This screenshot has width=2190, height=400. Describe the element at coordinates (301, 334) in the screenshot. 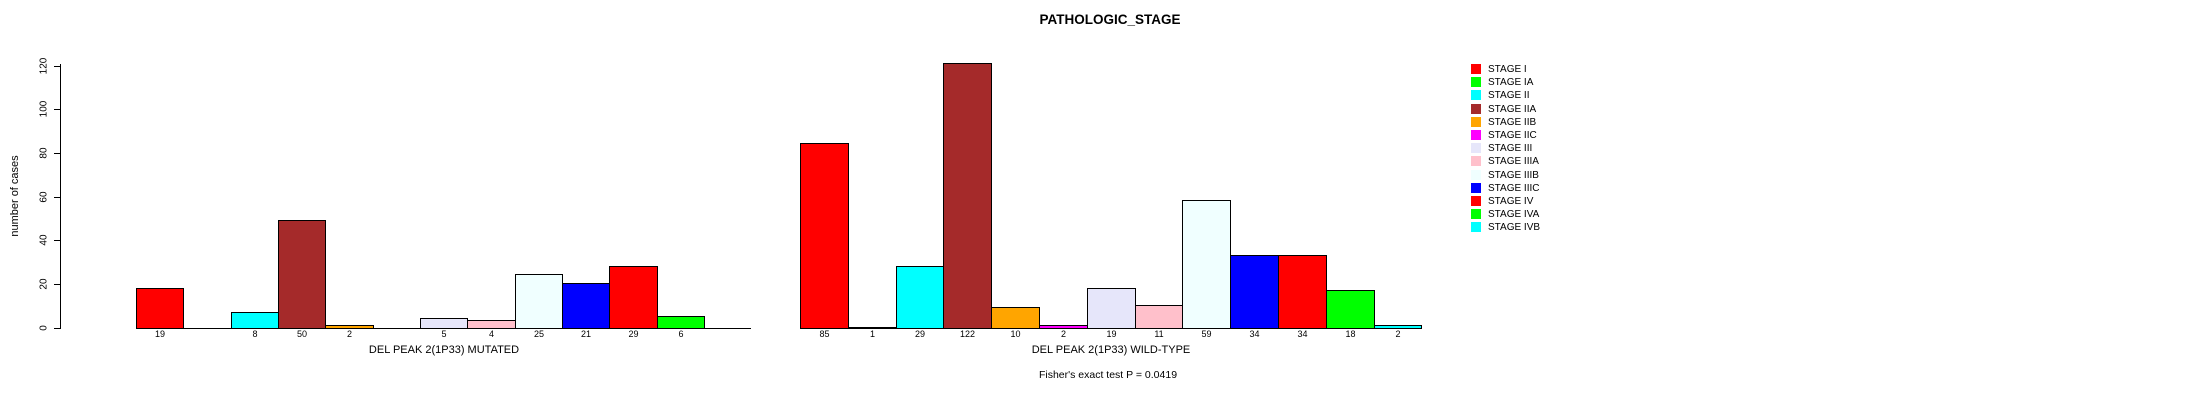

I see `bar-count-label: 50` at that location.